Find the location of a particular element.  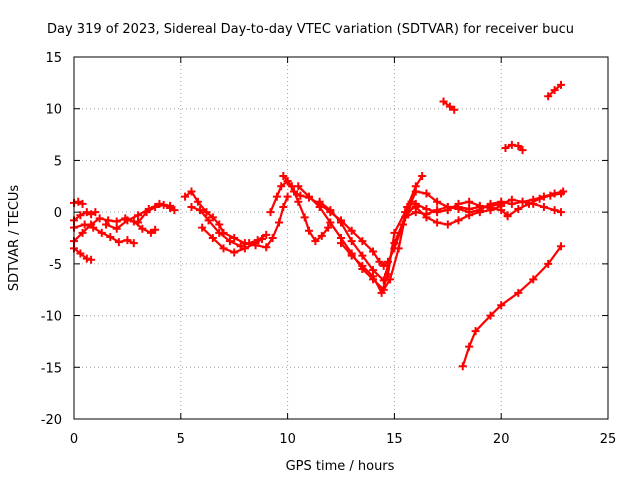

series-arc4 is located at coordinates (78, 202).